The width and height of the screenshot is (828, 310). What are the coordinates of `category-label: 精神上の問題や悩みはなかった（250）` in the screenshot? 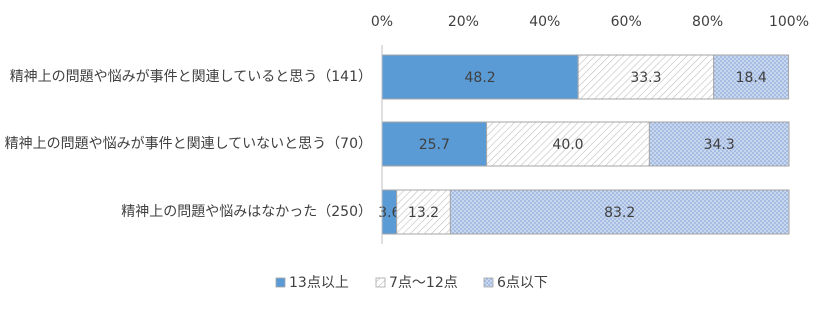 It's located at (246, 212).